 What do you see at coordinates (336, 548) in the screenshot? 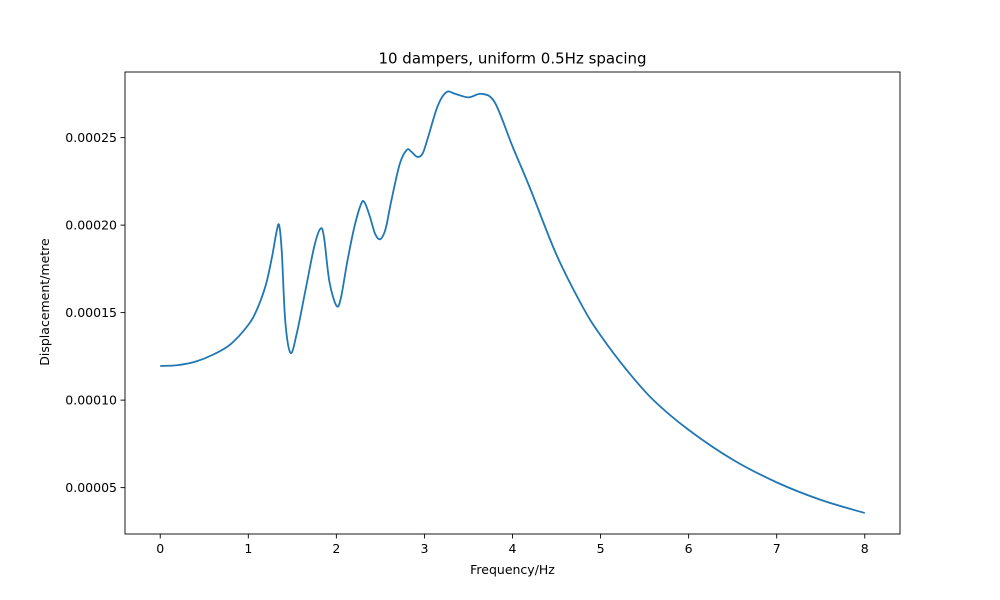
I see `x-tick-label-2: 2` at bounding box center [336, 548].